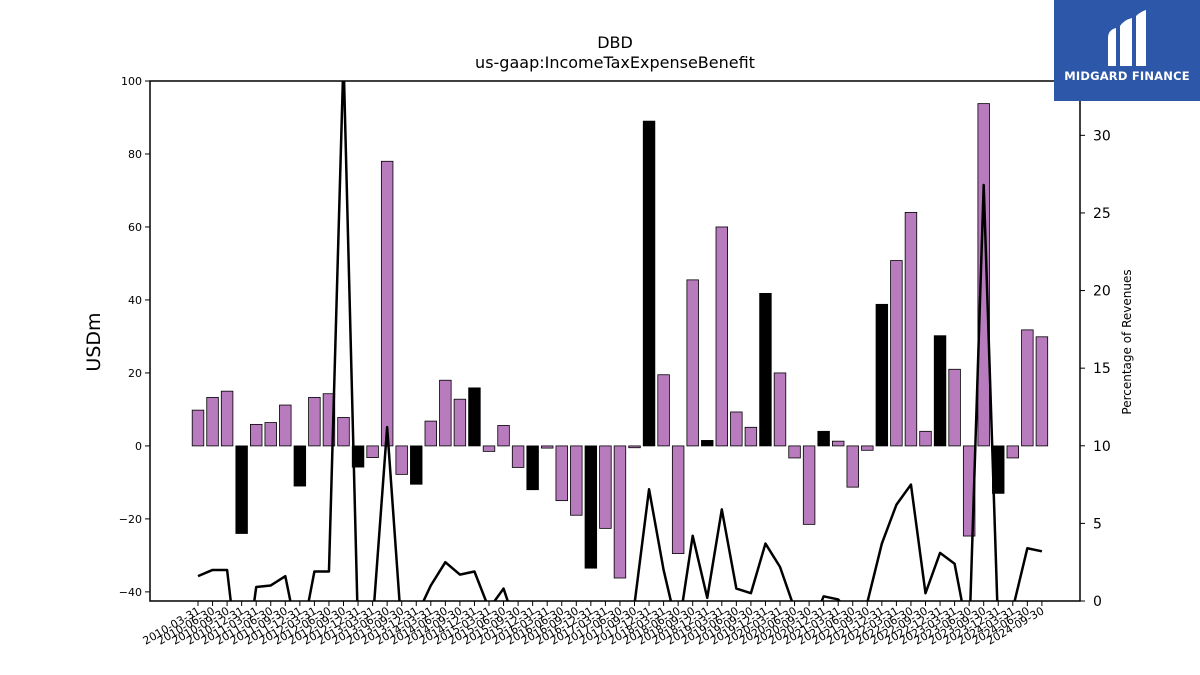 The width and height of the screenshot is (1200, 675). Describe the element at coordinates (1127, 38) in the screenshot. I see `midgard-logo-icon` at that location.